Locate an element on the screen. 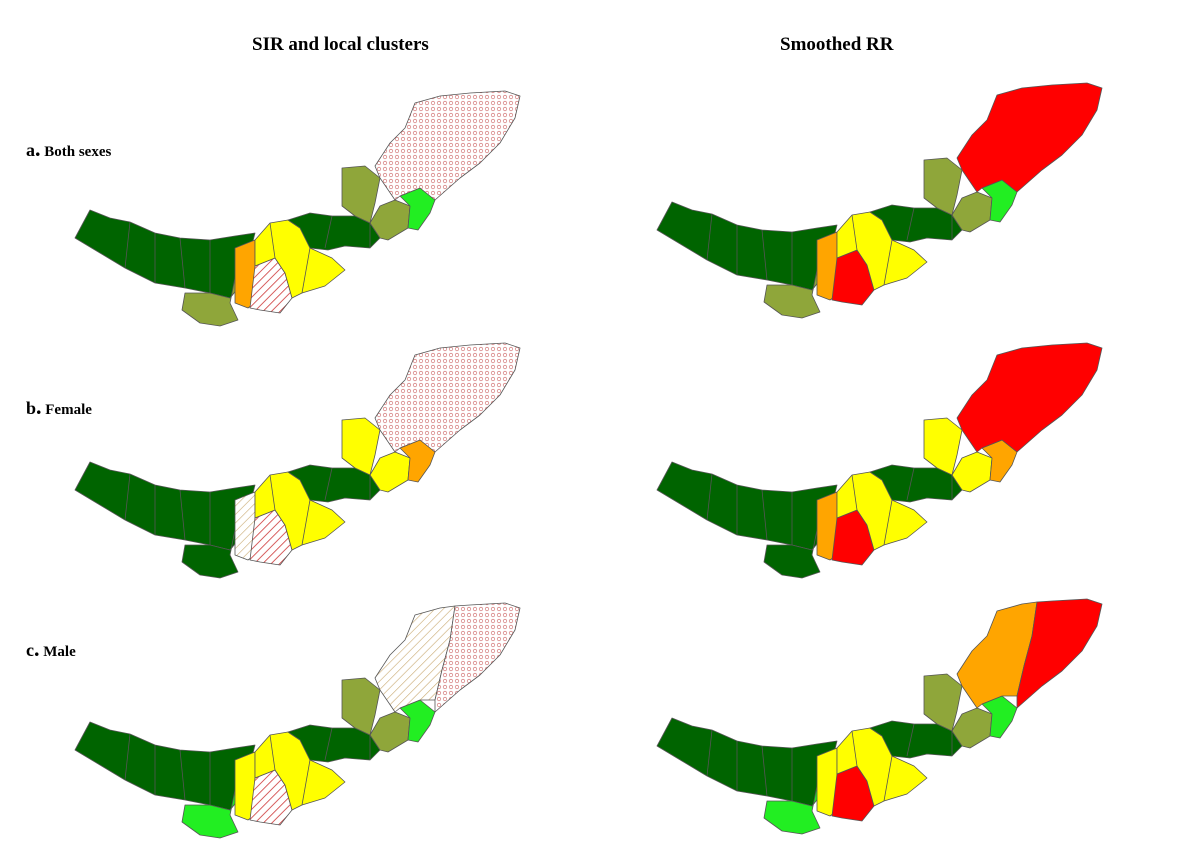 This screenshot has height=860, width=1200. row-letter: a is located at coordinates (30, 150).